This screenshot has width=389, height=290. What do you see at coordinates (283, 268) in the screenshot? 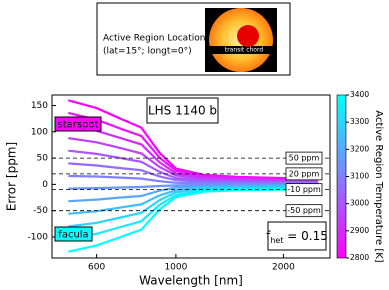
I see `x-tick-label: 2000` at bounding box center [283, 268].